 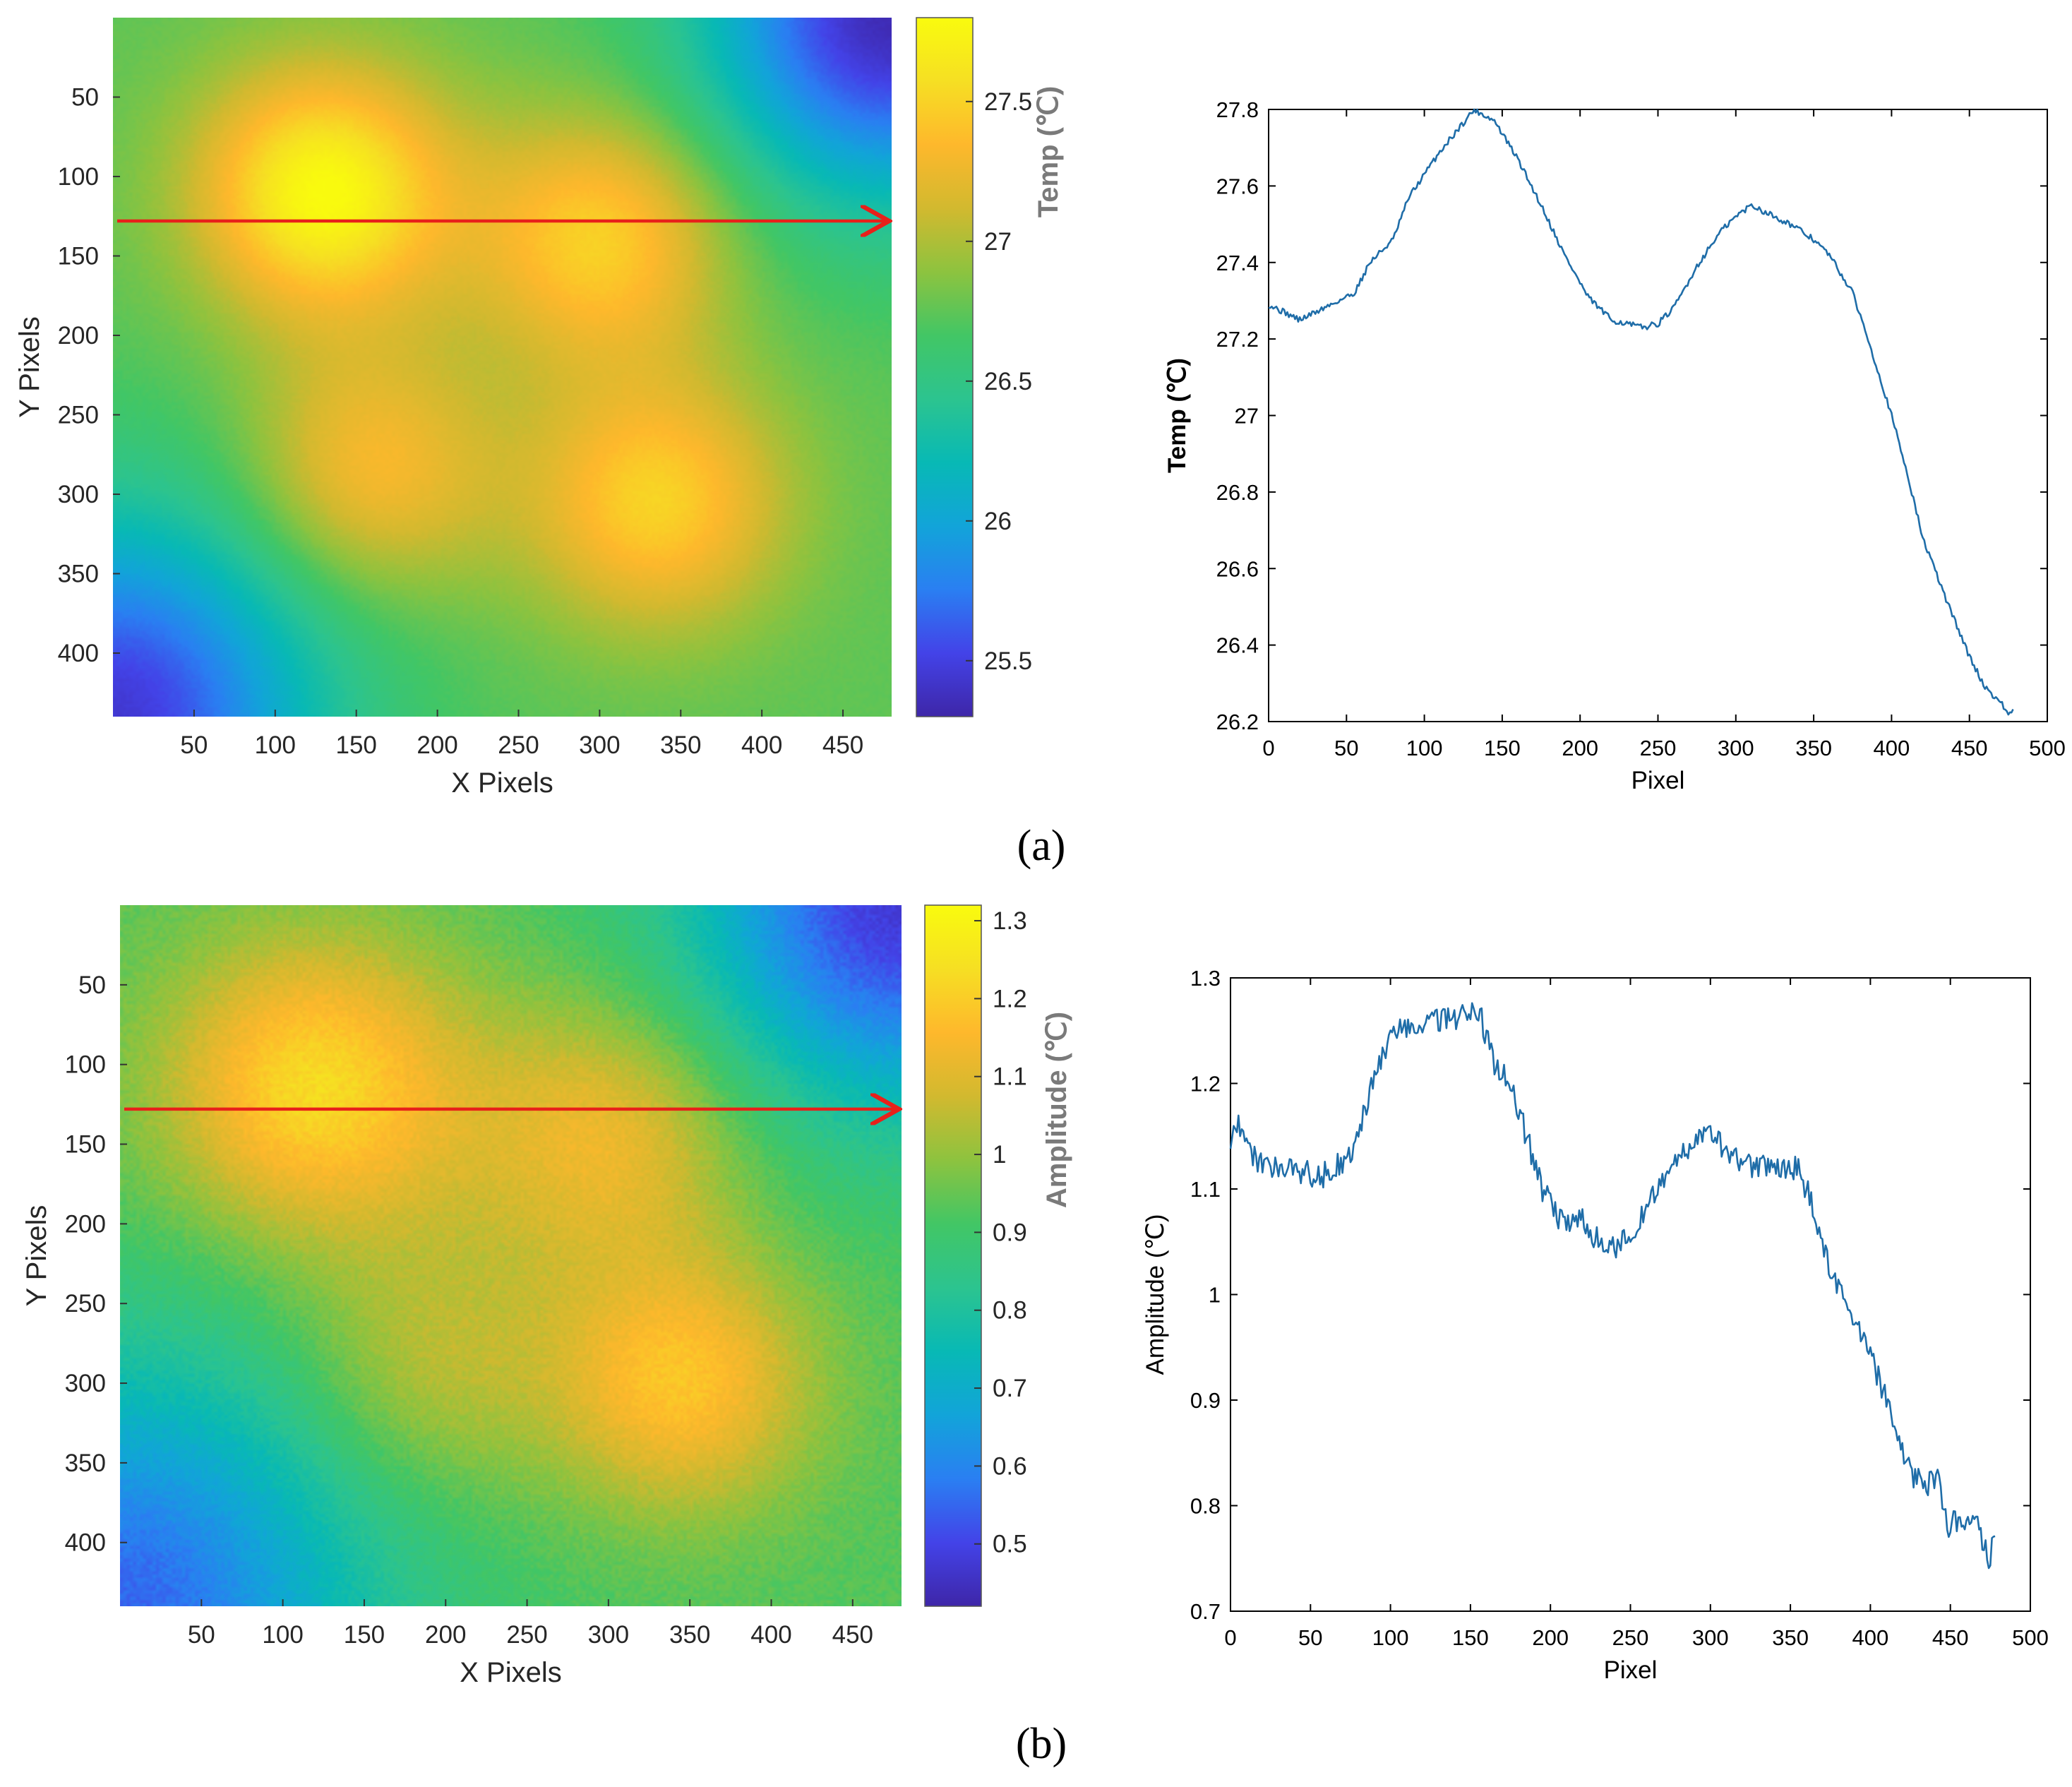 I want to click on profile-y-tick-label: 26.8, so click(x=1237, y=492).